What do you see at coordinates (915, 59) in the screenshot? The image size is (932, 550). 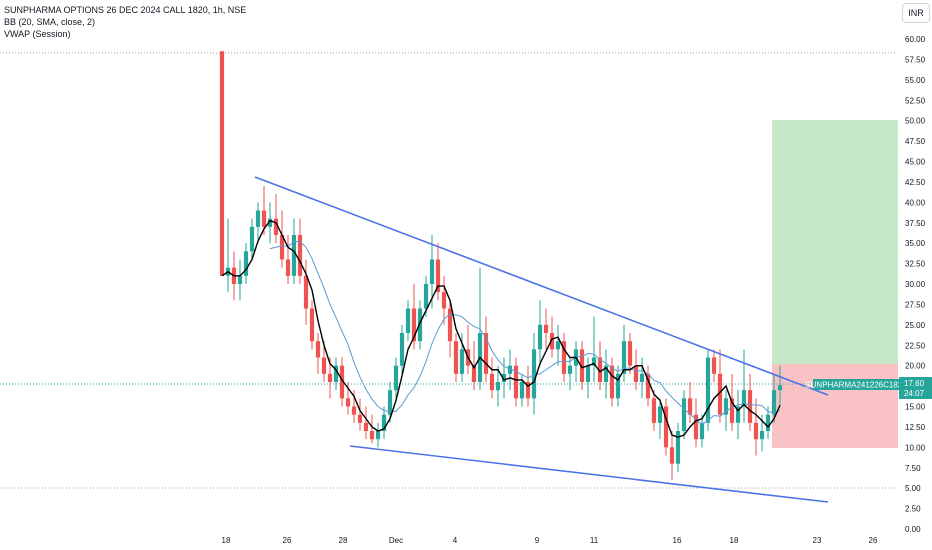 I see `y-tick-label: 57.50` at bounding box center [915, 59].